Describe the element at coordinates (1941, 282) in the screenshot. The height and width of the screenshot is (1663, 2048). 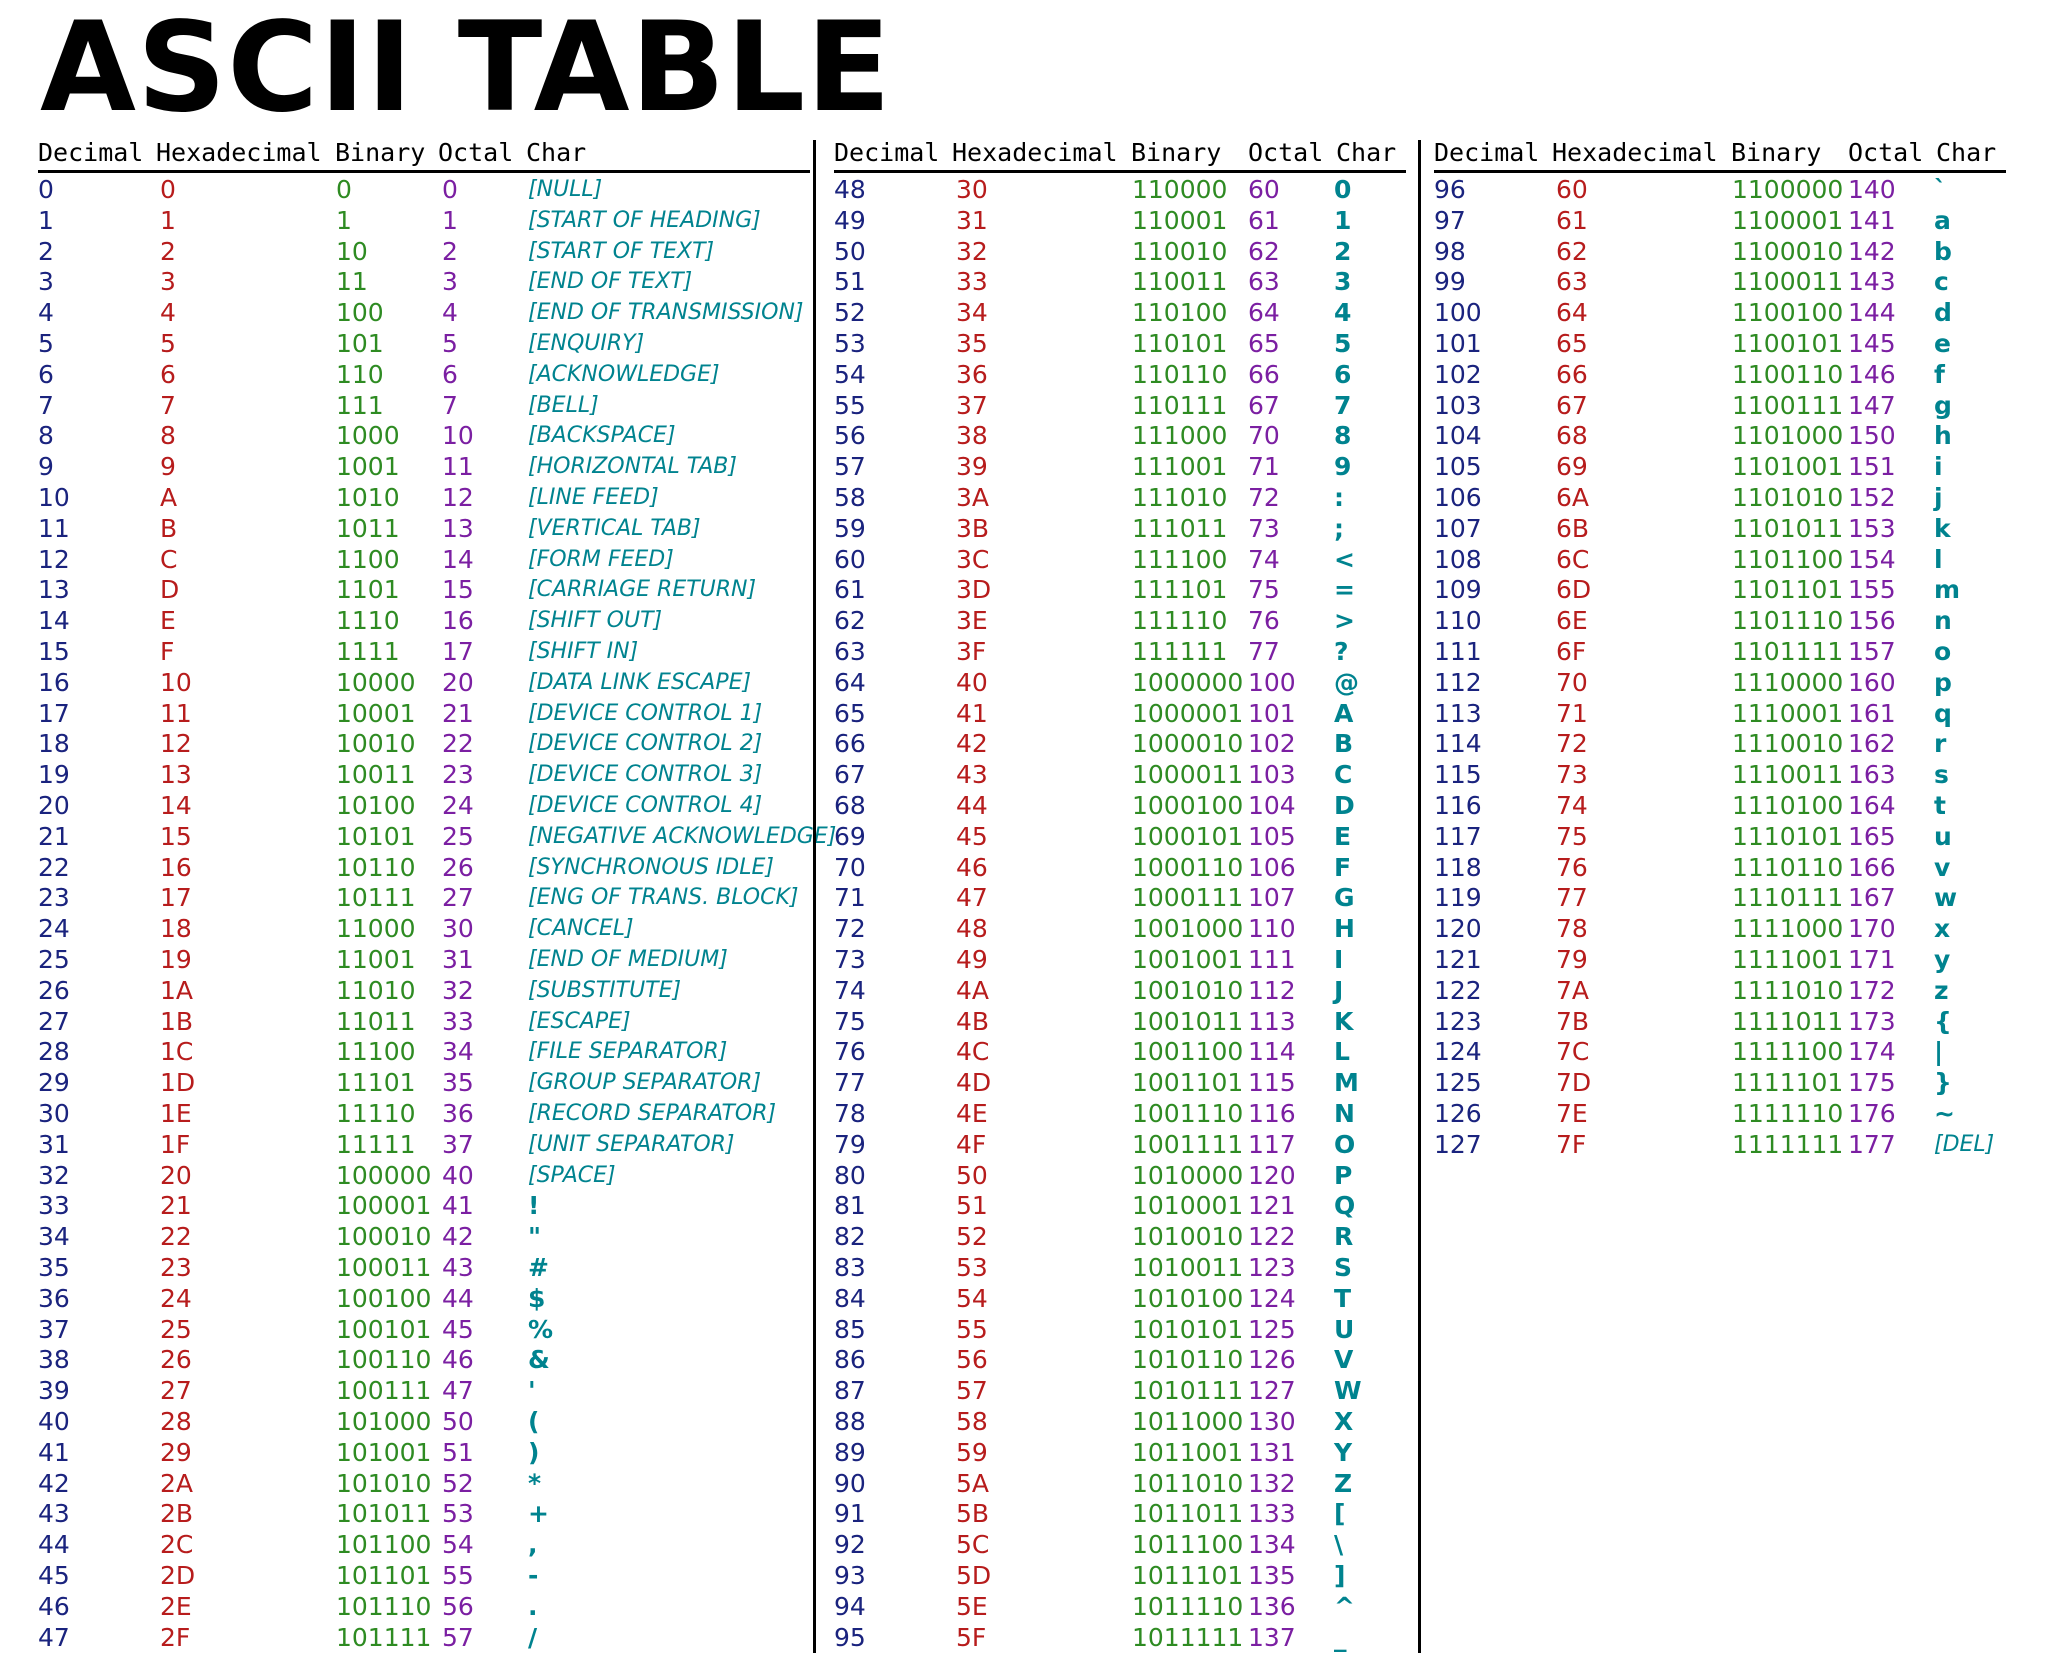
I see `cell-char: c` at that location.